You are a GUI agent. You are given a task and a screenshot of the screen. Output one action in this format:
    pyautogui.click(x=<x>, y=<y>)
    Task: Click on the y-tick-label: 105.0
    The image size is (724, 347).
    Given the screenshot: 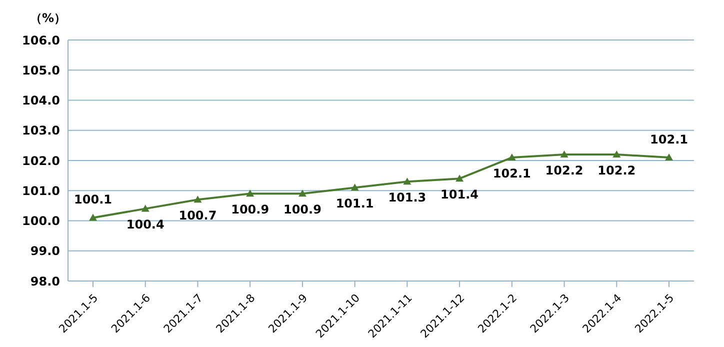 What is the action you would take?
    pyautogui.click(x=41, y=70)
    